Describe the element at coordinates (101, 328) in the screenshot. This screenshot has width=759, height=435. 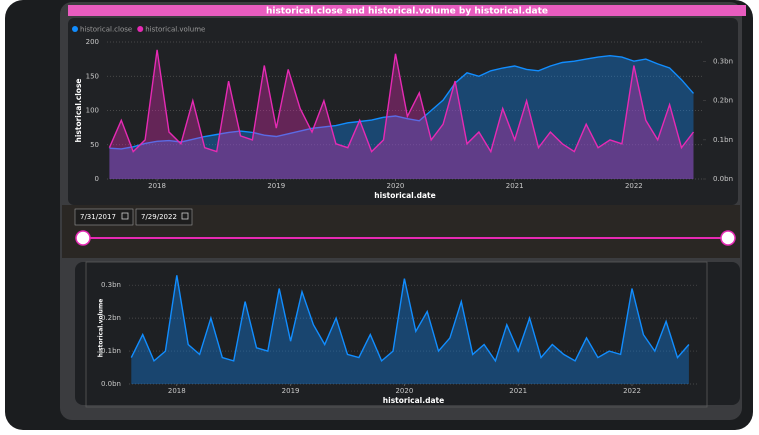
I see `y-axis-title: historical.volume` at that location.